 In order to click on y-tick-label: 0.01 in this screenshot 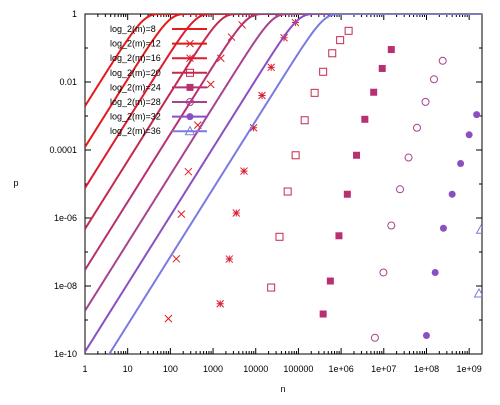, I will do `click(68, 82)`.